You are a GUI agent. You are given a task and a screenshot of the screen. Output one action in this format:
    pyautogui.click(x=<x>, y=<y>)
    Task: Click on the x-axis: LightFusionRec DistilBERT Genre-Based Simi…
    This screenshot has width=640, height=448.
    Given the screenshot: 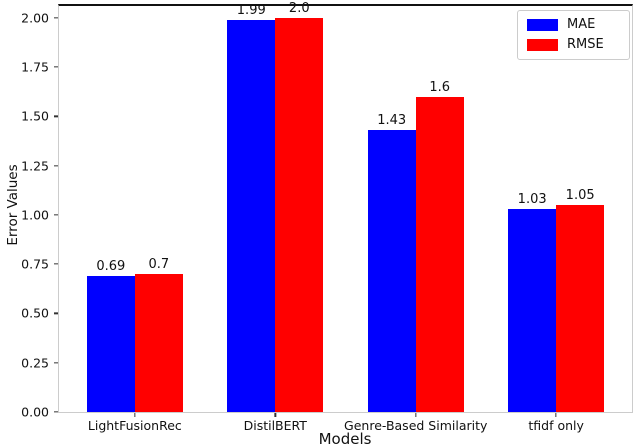 What is the action you would take?
    pyautogui.click(x=345, y=430)
    